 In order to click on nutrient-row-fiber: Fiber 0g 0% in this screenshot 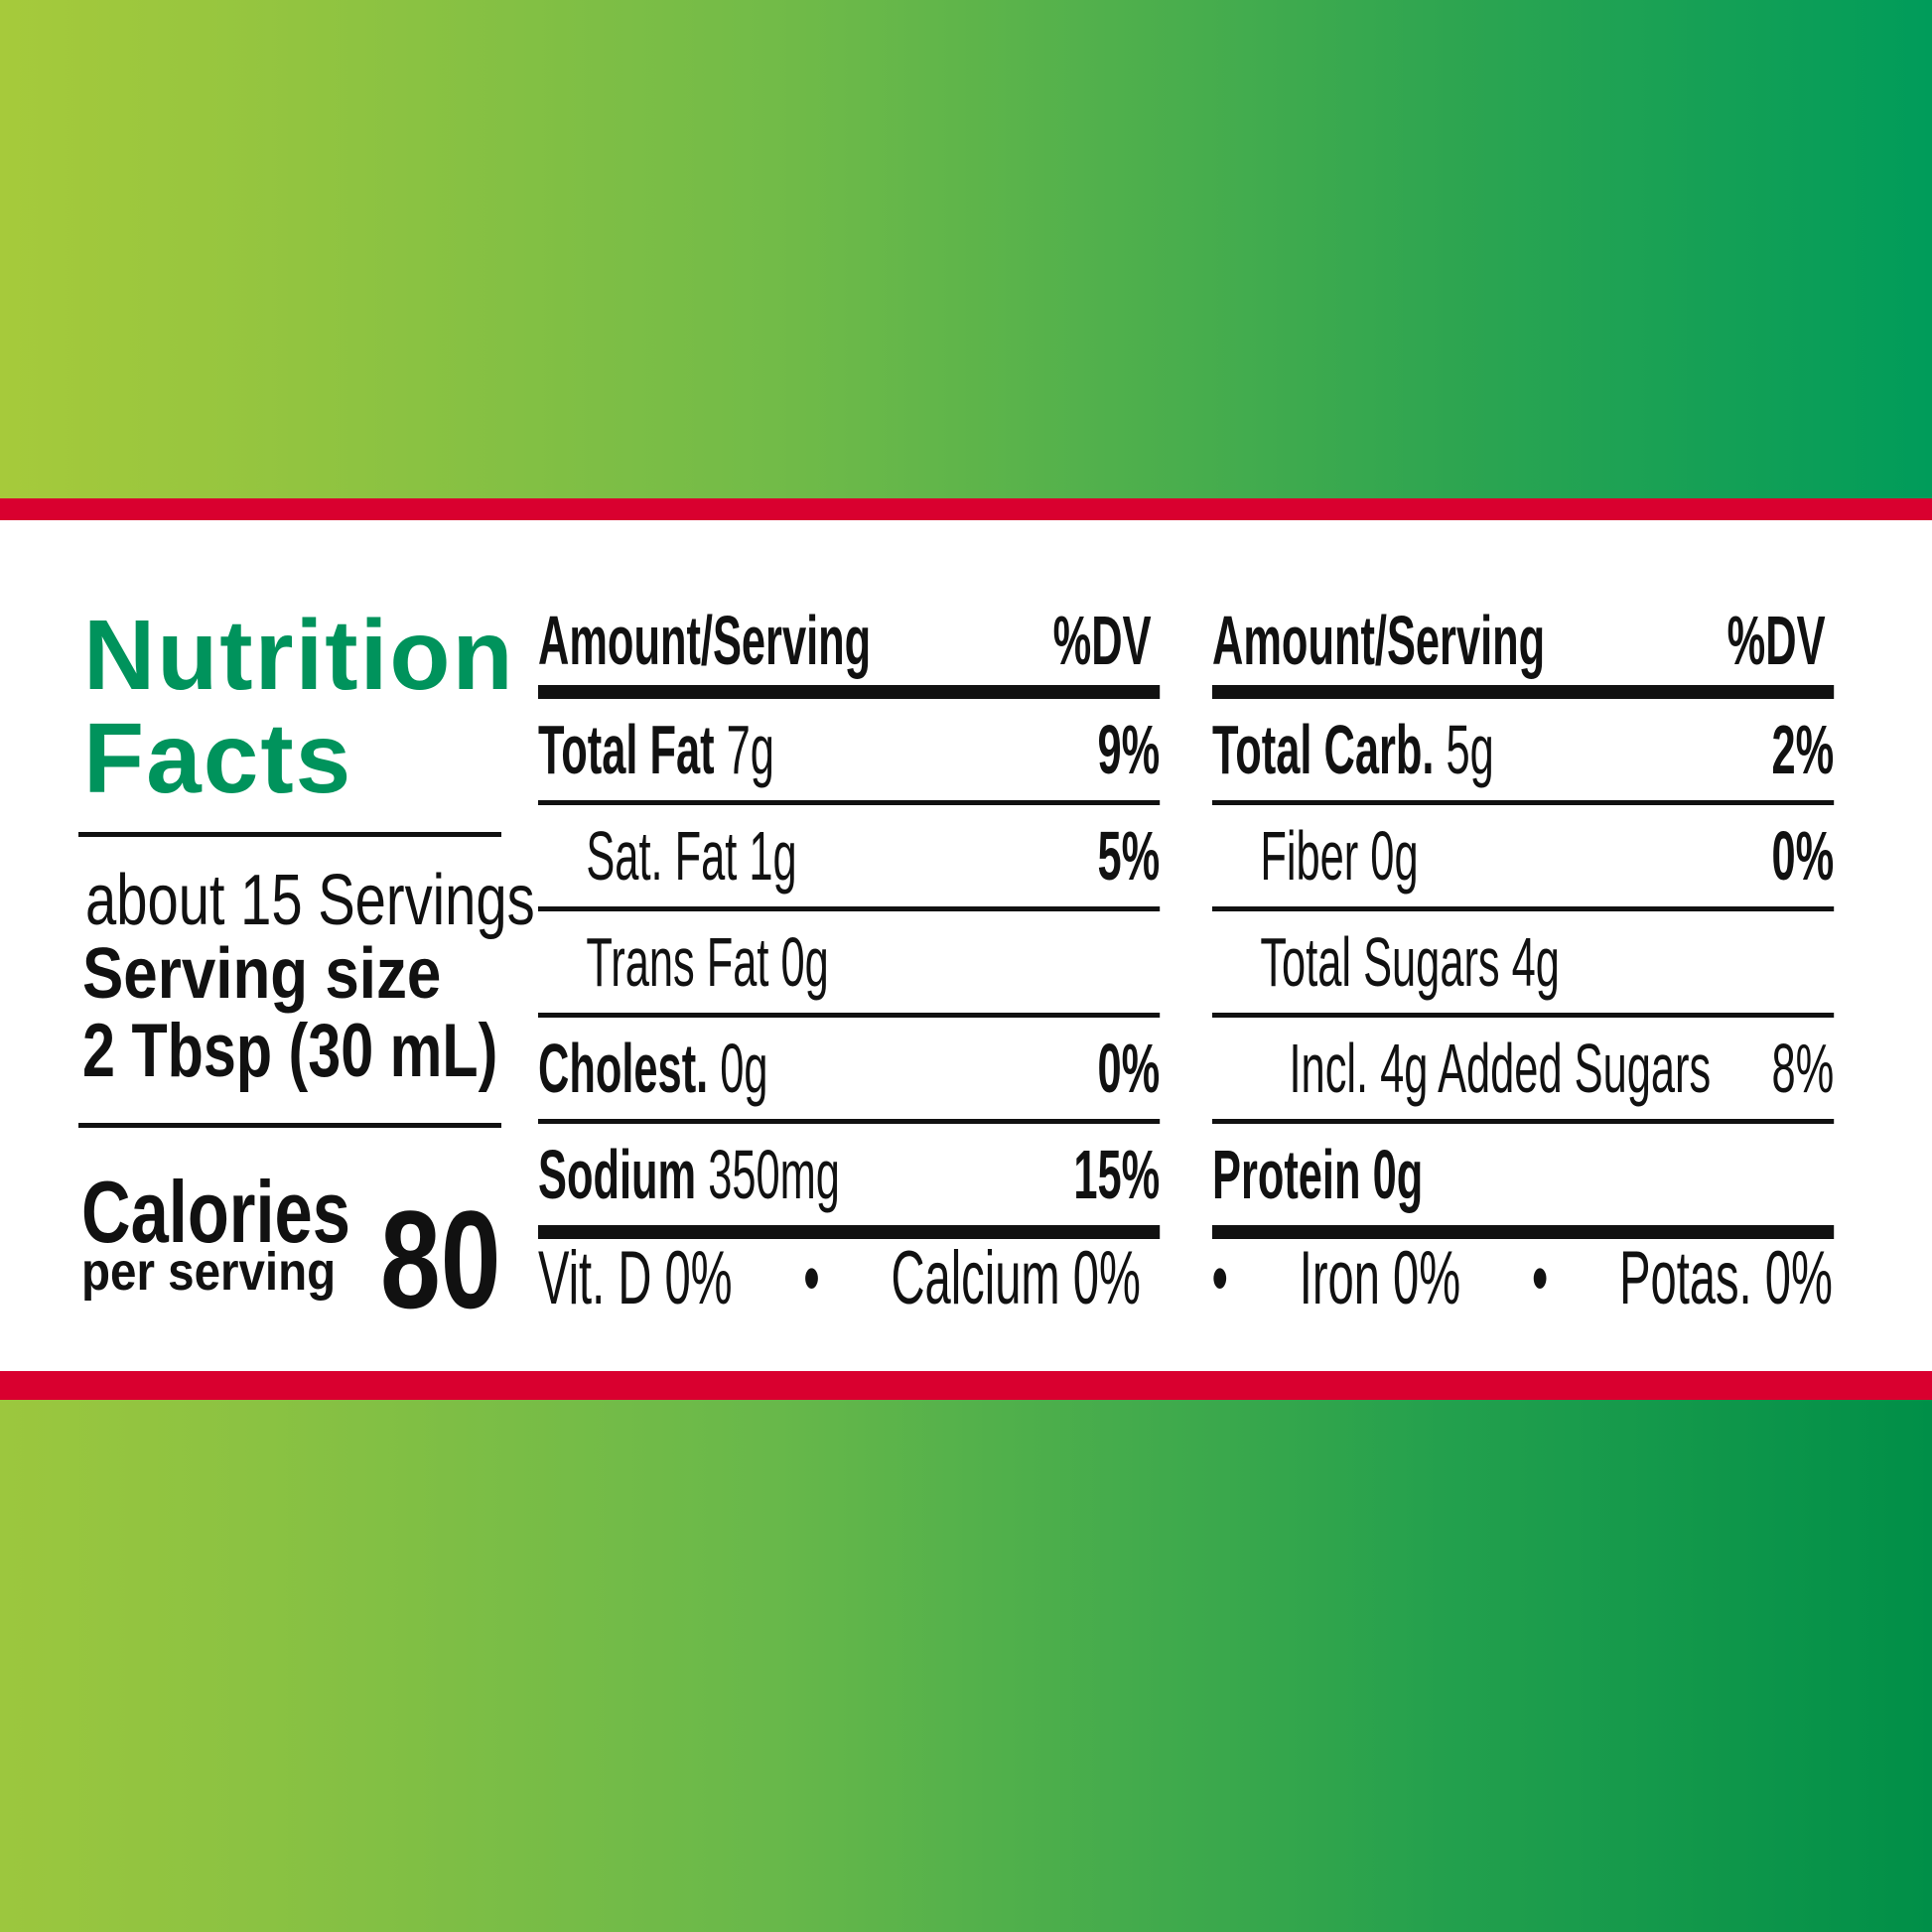, I will do `click(1523, 858)`.